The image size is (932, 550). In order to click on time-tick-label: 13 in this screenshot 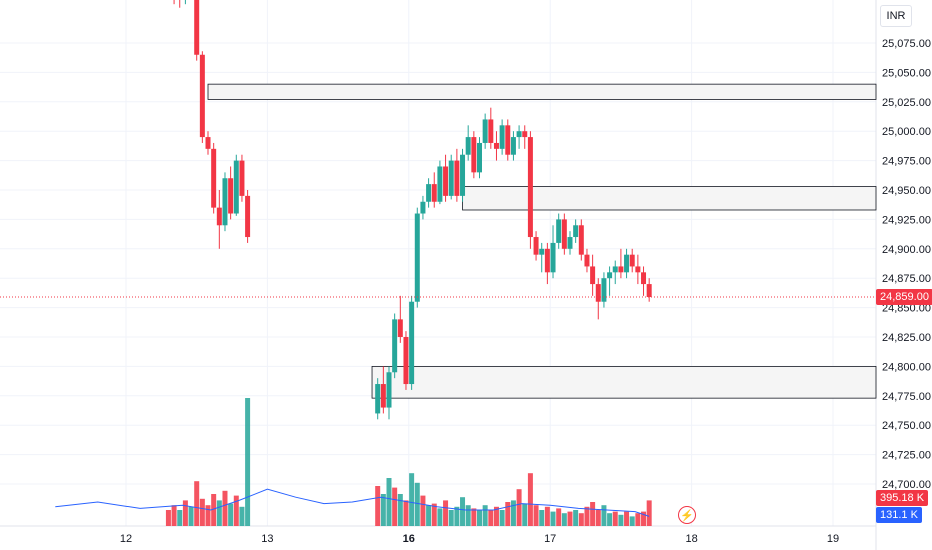, I will do `click(267, 539)`.